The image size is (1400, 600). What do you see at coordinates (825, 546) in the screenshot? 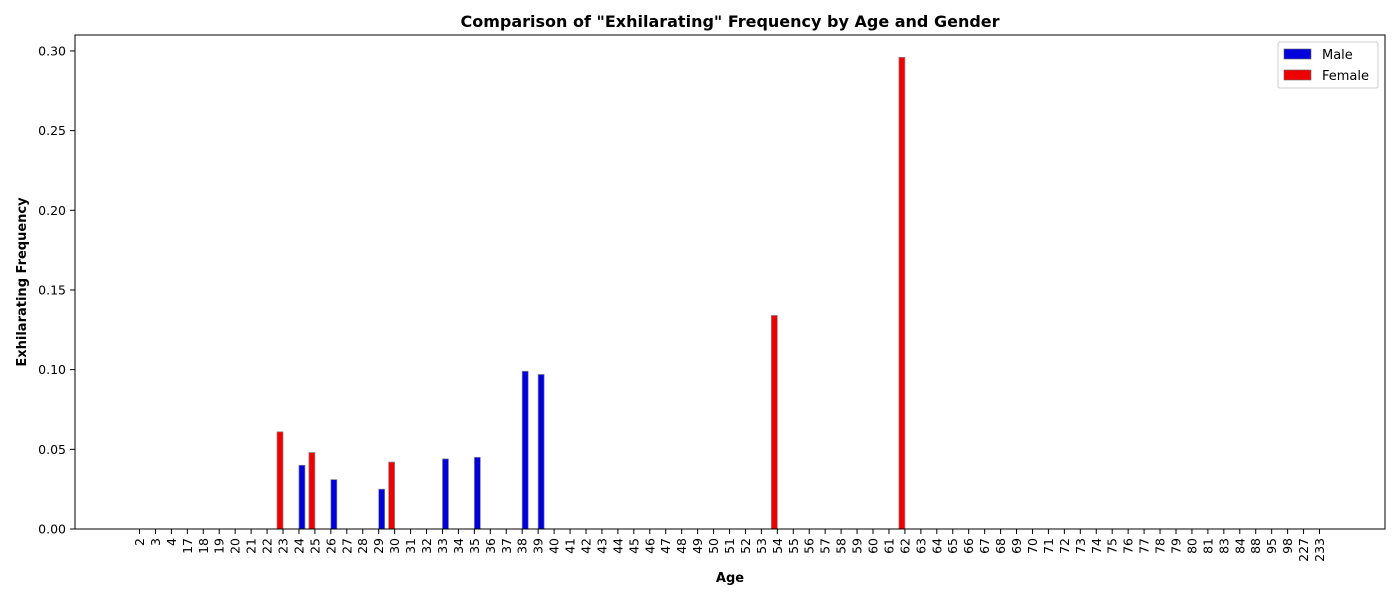
I see `x-tick-label: 57` at bounding box center [825, 546].